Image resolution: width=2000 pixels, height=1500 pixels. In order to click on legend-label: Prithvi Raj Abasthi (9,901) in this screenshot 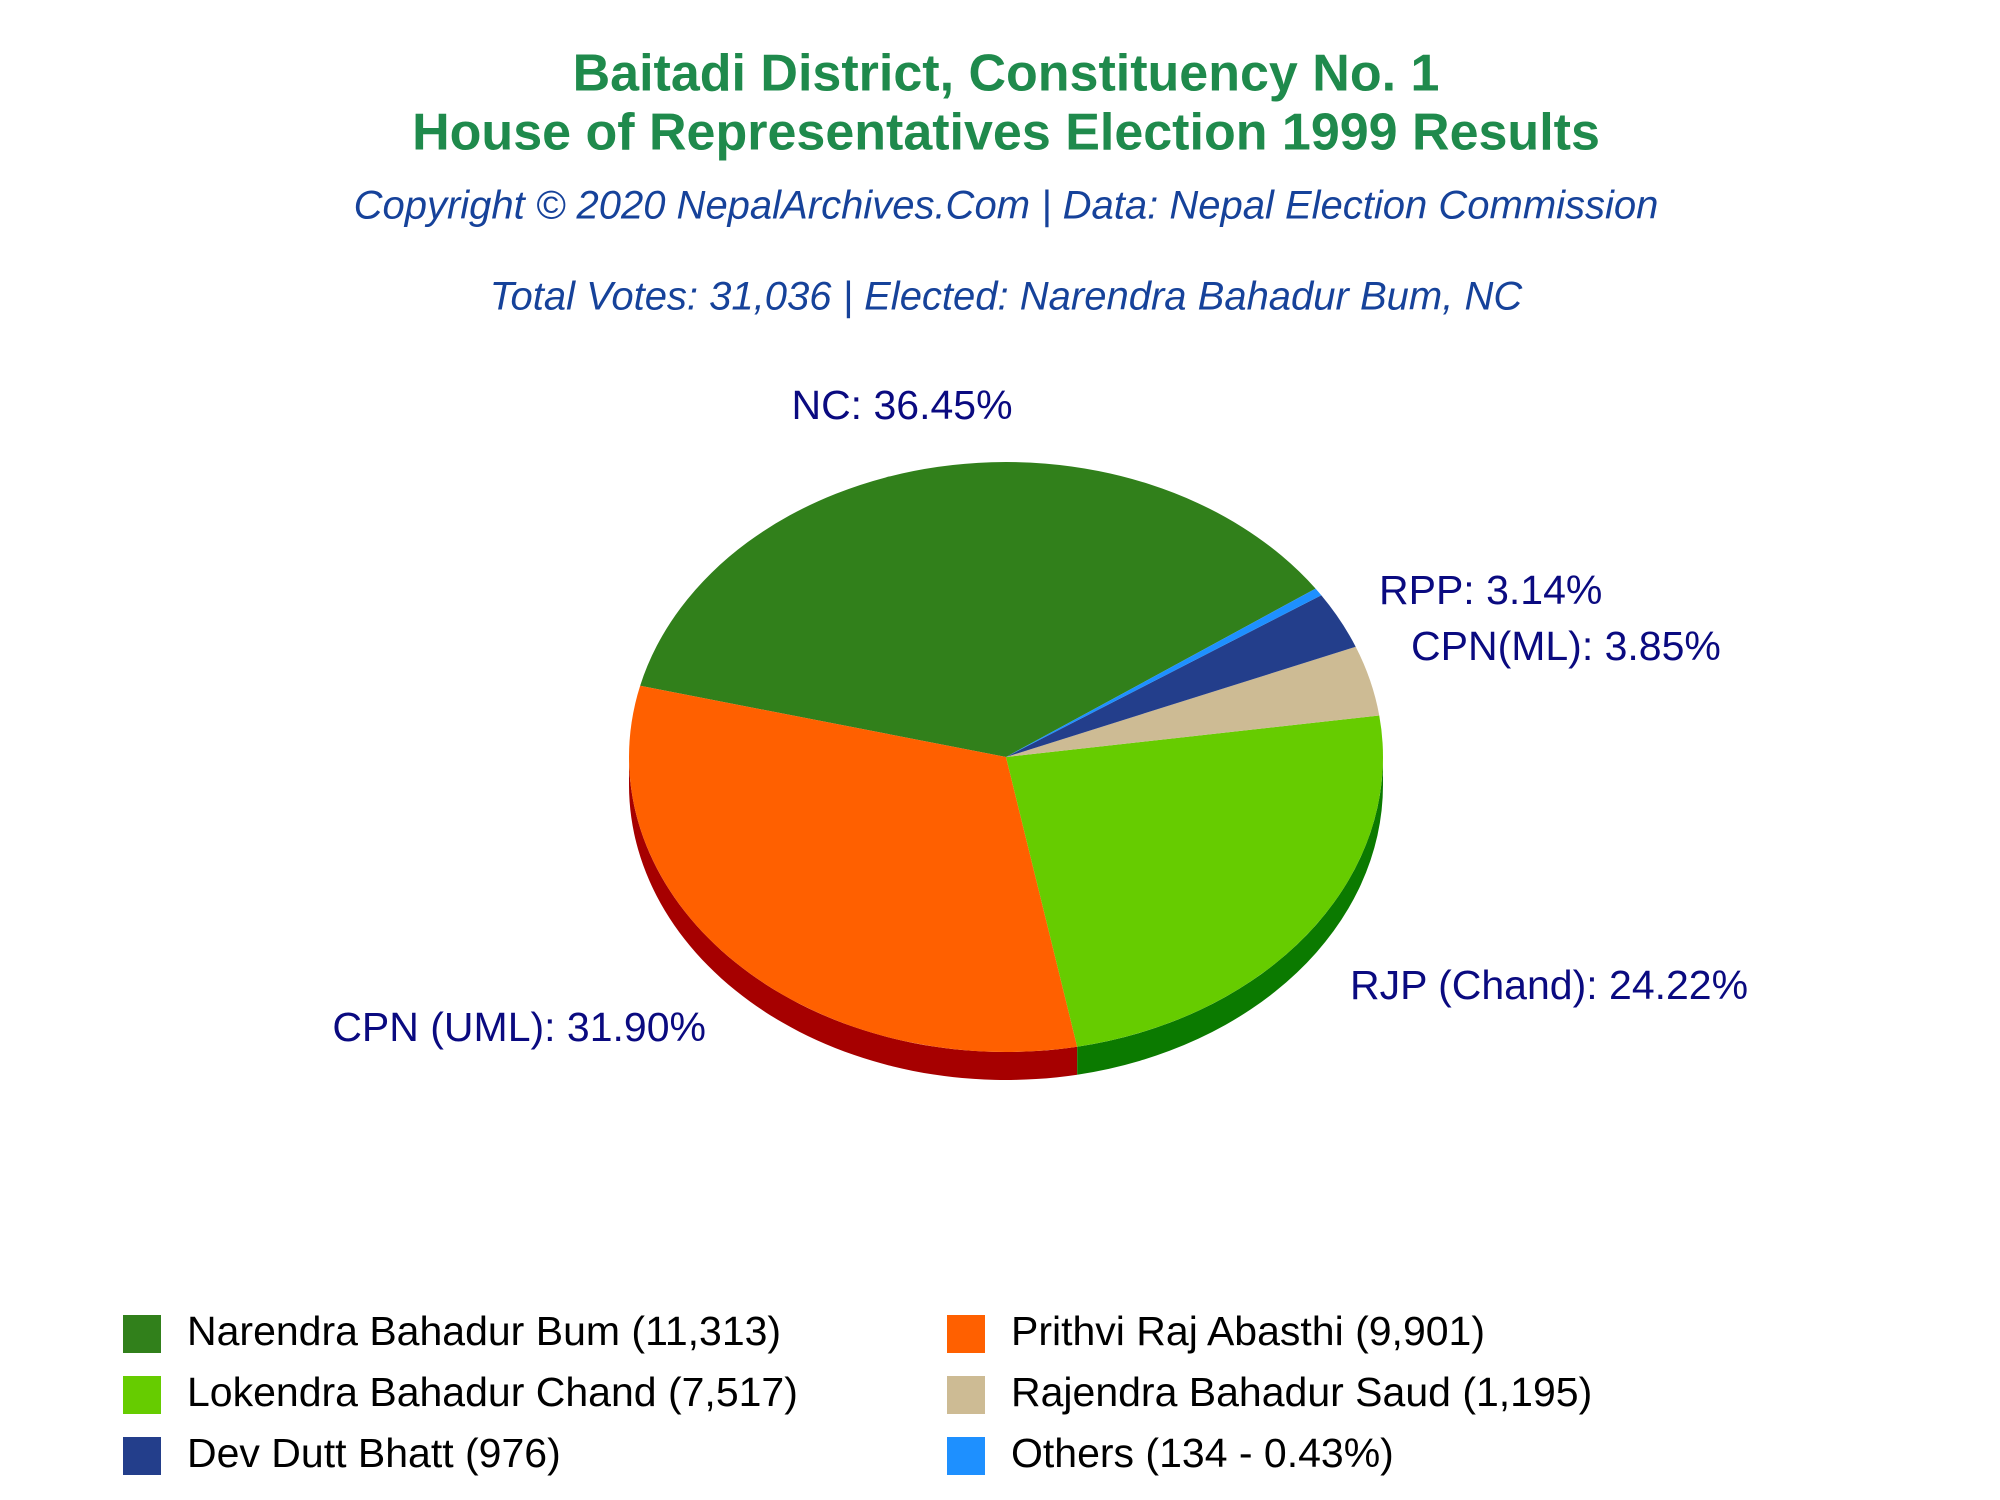, I will do `click(1248, 1331)`.